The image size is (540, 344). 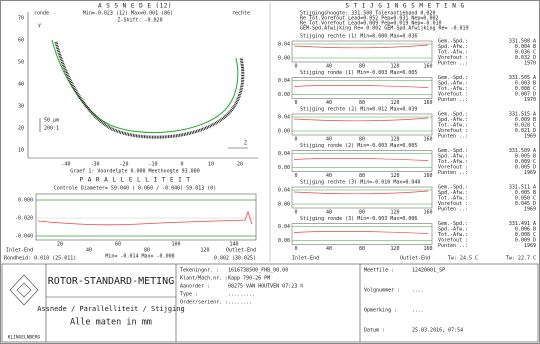 What do you see at coordinates (437, 331) in the screenshot?
I see `field-value: 25.03.2016, 07:54` at bounding box center [437, 331].